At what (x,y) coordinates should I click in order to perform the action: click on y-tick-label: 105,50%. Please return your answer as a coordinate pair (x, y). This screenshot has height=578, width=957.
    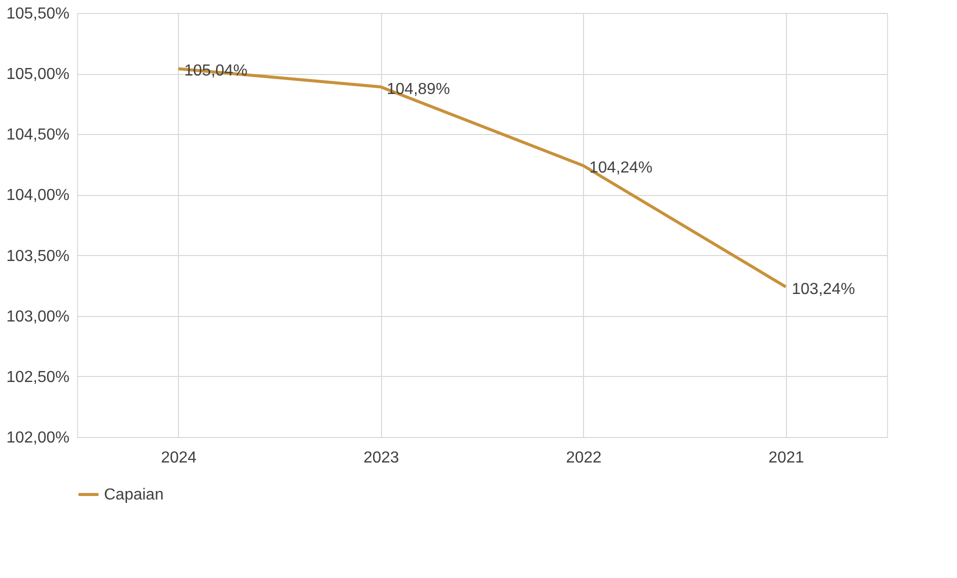
    Looking at the image, I should click on (38, 14).